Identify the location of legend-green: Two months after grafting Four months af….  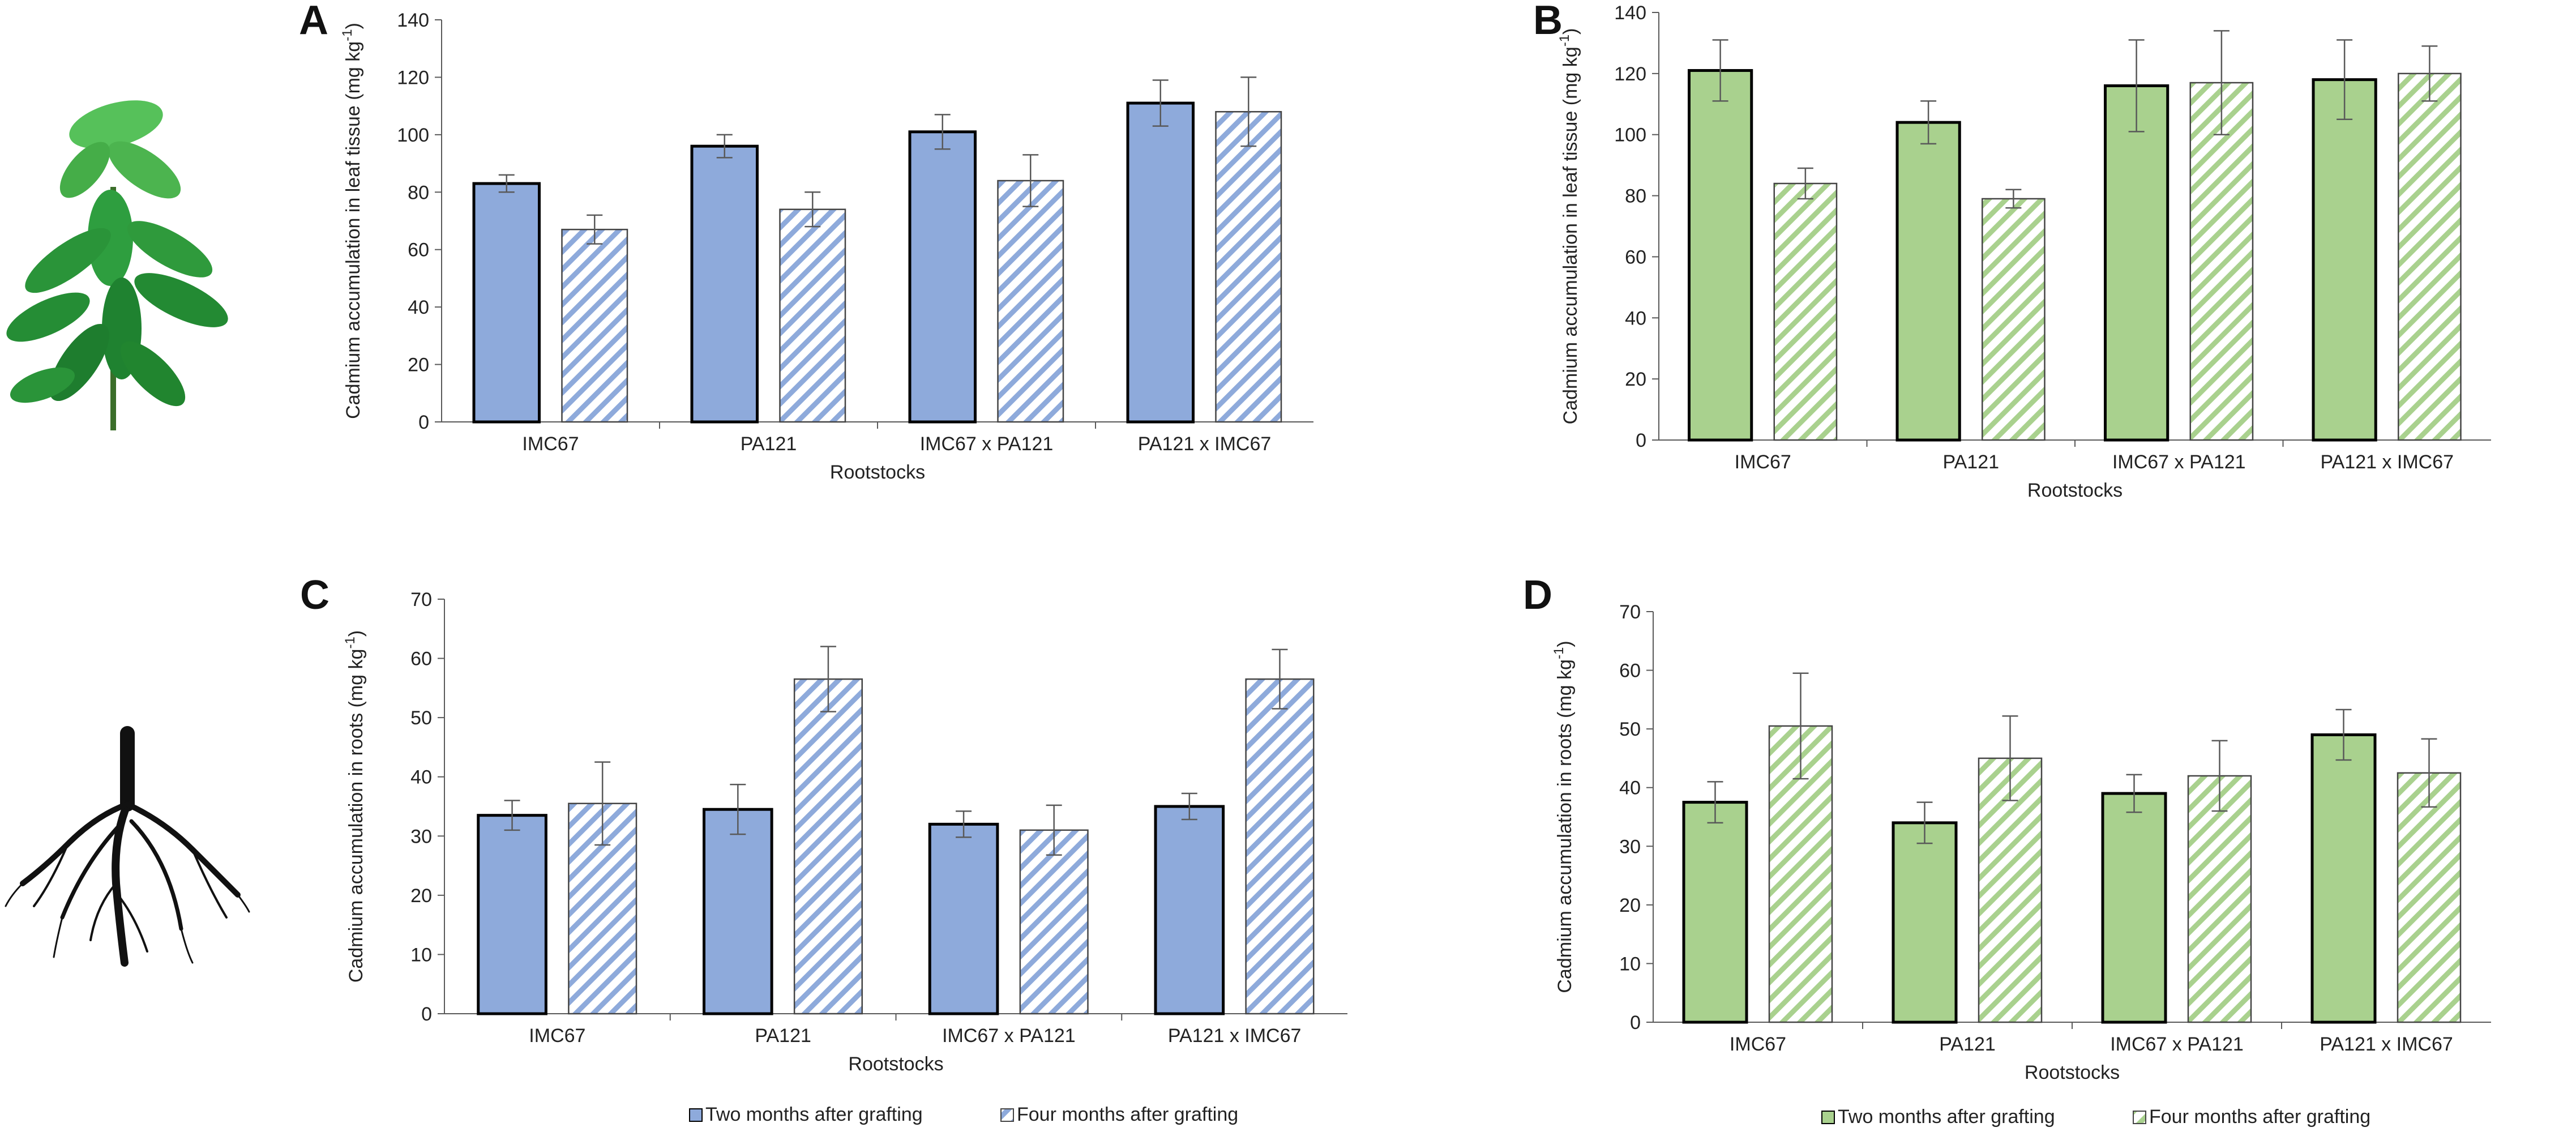
(2095, 1117).